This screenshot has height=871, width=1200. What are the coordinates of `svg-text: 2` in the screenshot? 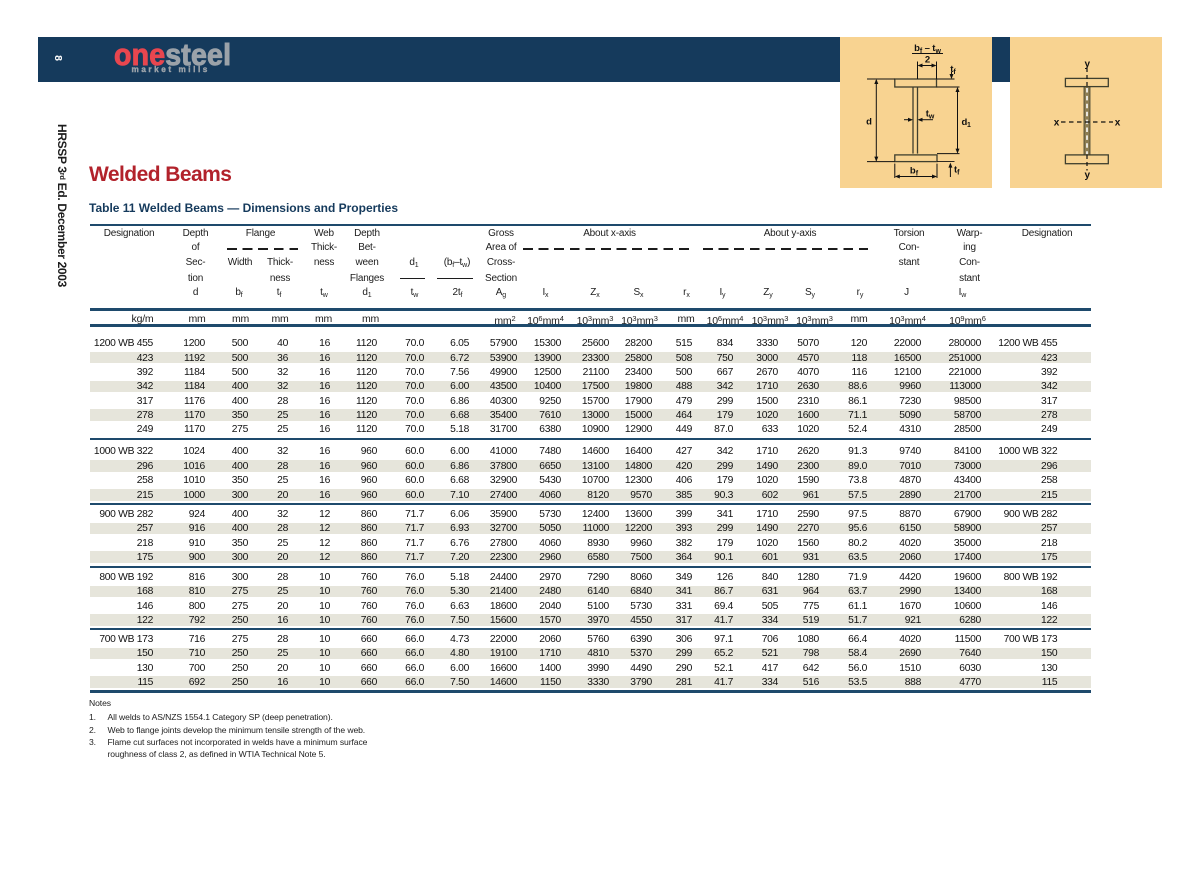 It's located at (927, 60).